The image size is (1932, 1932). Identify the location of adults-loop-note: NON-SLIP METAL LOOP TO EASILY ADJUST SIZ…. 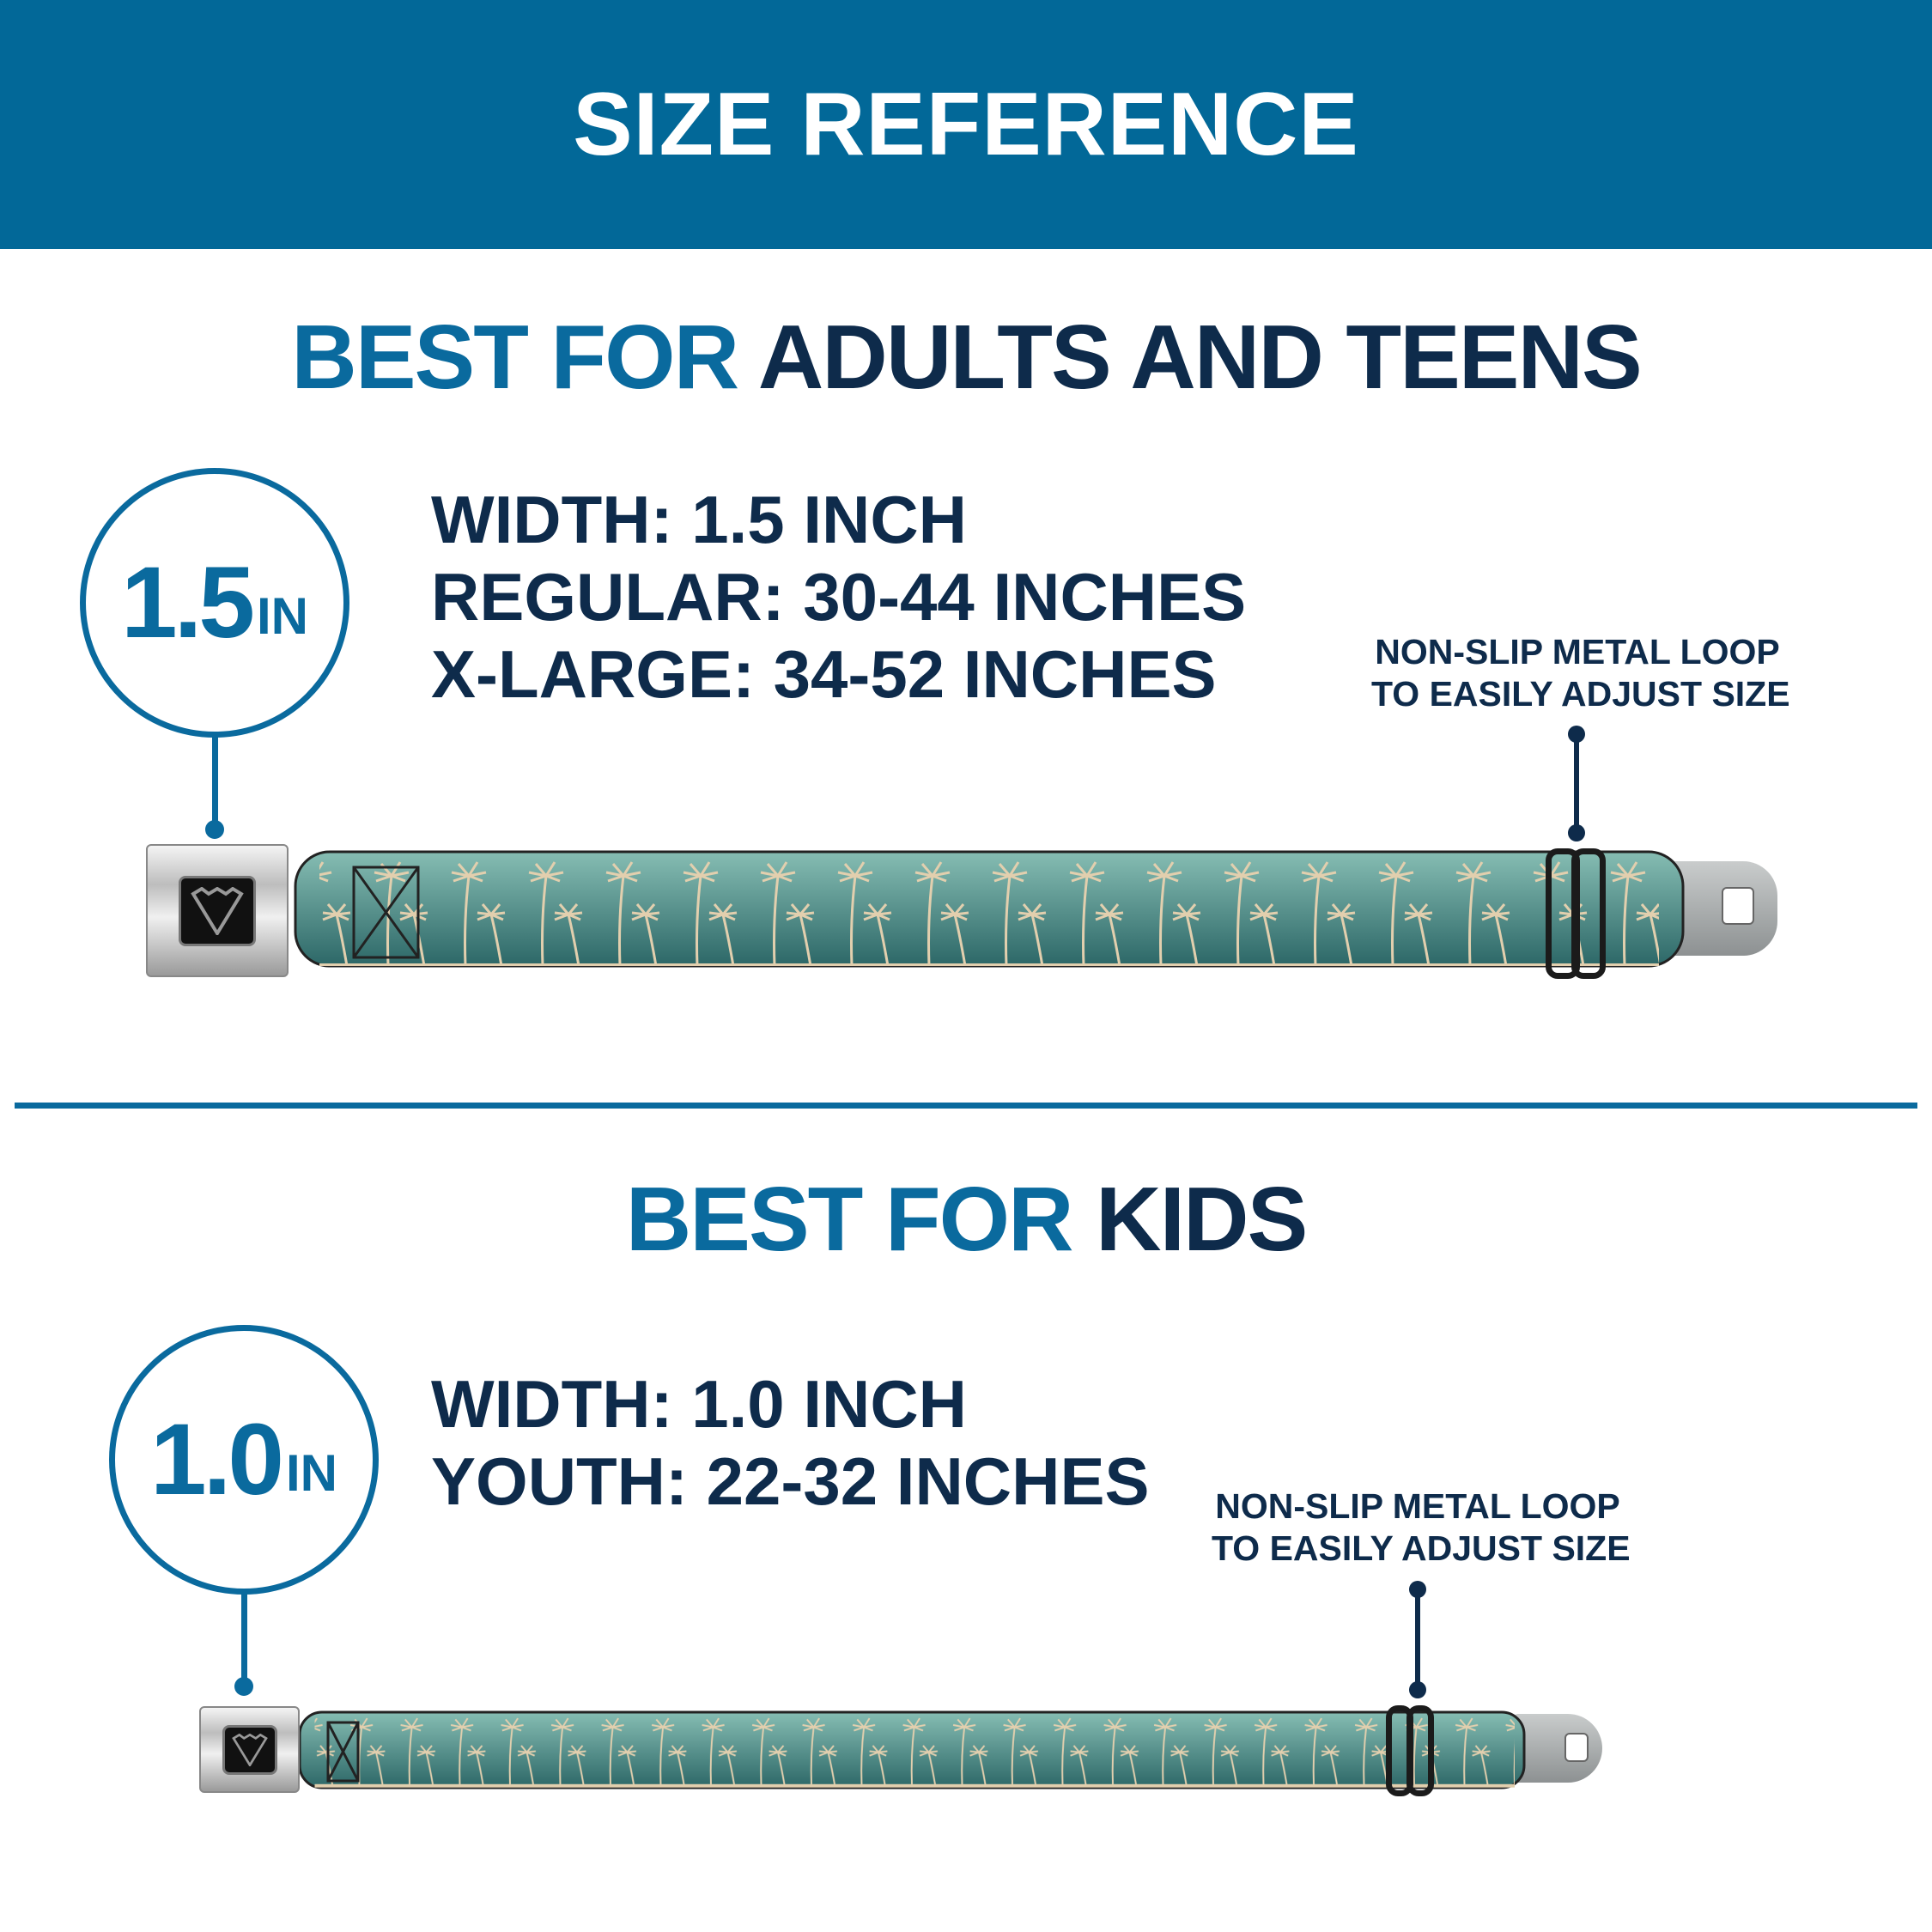
(1580, 673).